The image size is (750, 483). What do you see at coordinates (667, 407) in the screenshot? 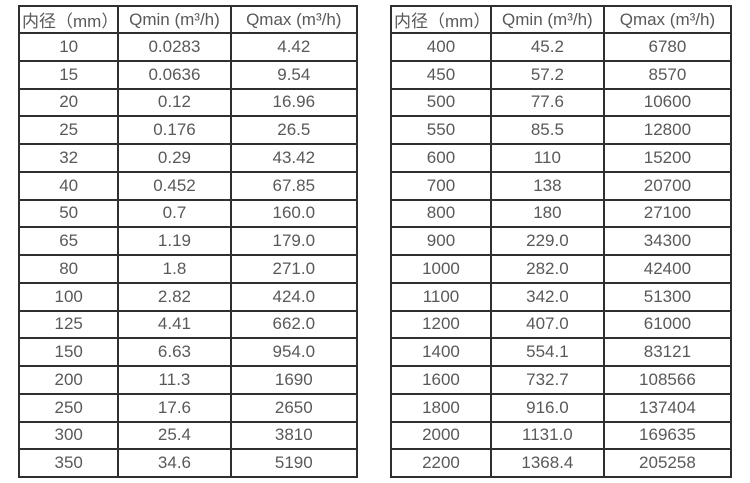
I see `table-cell: 137404` at bounding box center [667, 407].